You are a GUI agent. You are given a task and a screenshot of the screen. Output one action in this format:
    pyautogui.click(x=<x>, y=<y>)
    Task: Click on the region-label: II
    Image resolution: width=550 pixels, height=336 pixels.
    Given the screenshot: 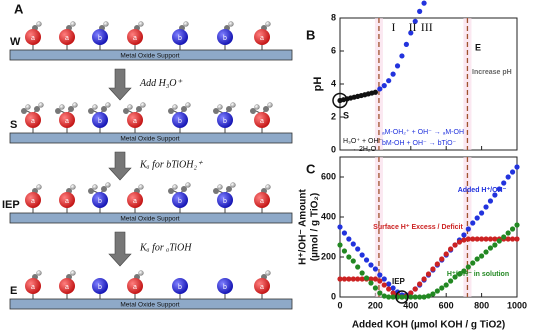 What is the action you would take?
    pyautogui.click(x=413, y=27)
    